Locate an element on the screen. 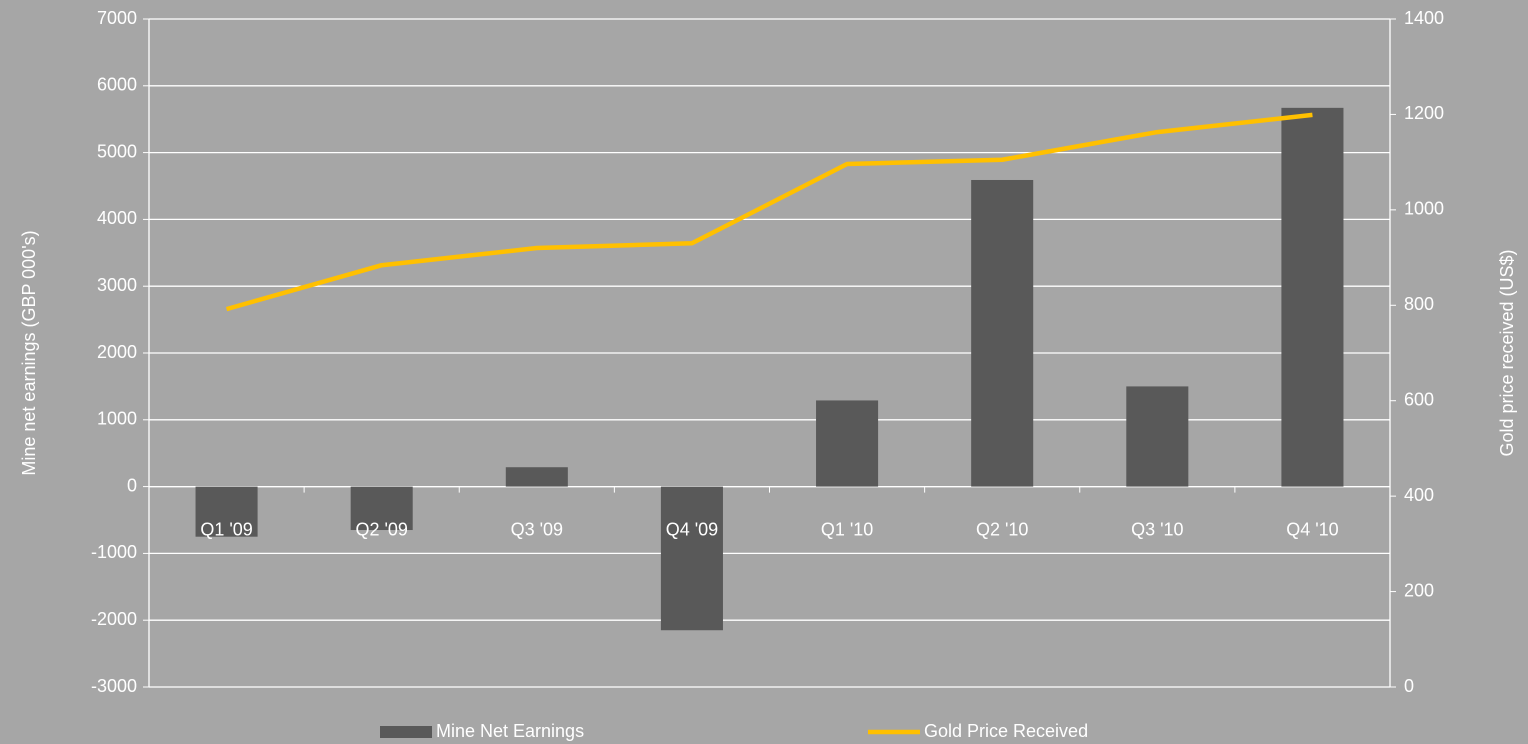 This screenshot has width=1528, height=744. x-tick-label: Q2 '10 is located at coordinates (1002, 529).